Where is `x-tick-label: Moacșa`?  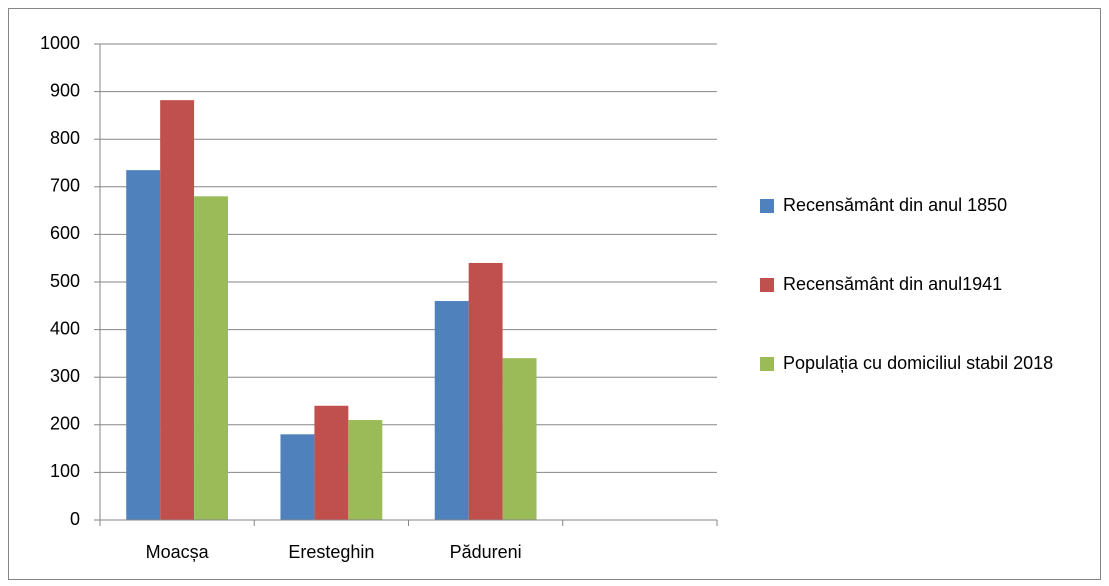 x-tick-label: Moacșa is located at coordinates (178, 552).